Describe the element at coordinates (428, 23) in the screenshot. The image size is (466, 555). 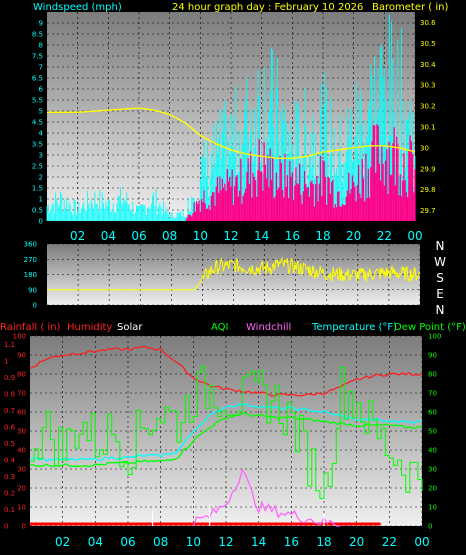
I see `baro-tick-label: 30.6` at that location.